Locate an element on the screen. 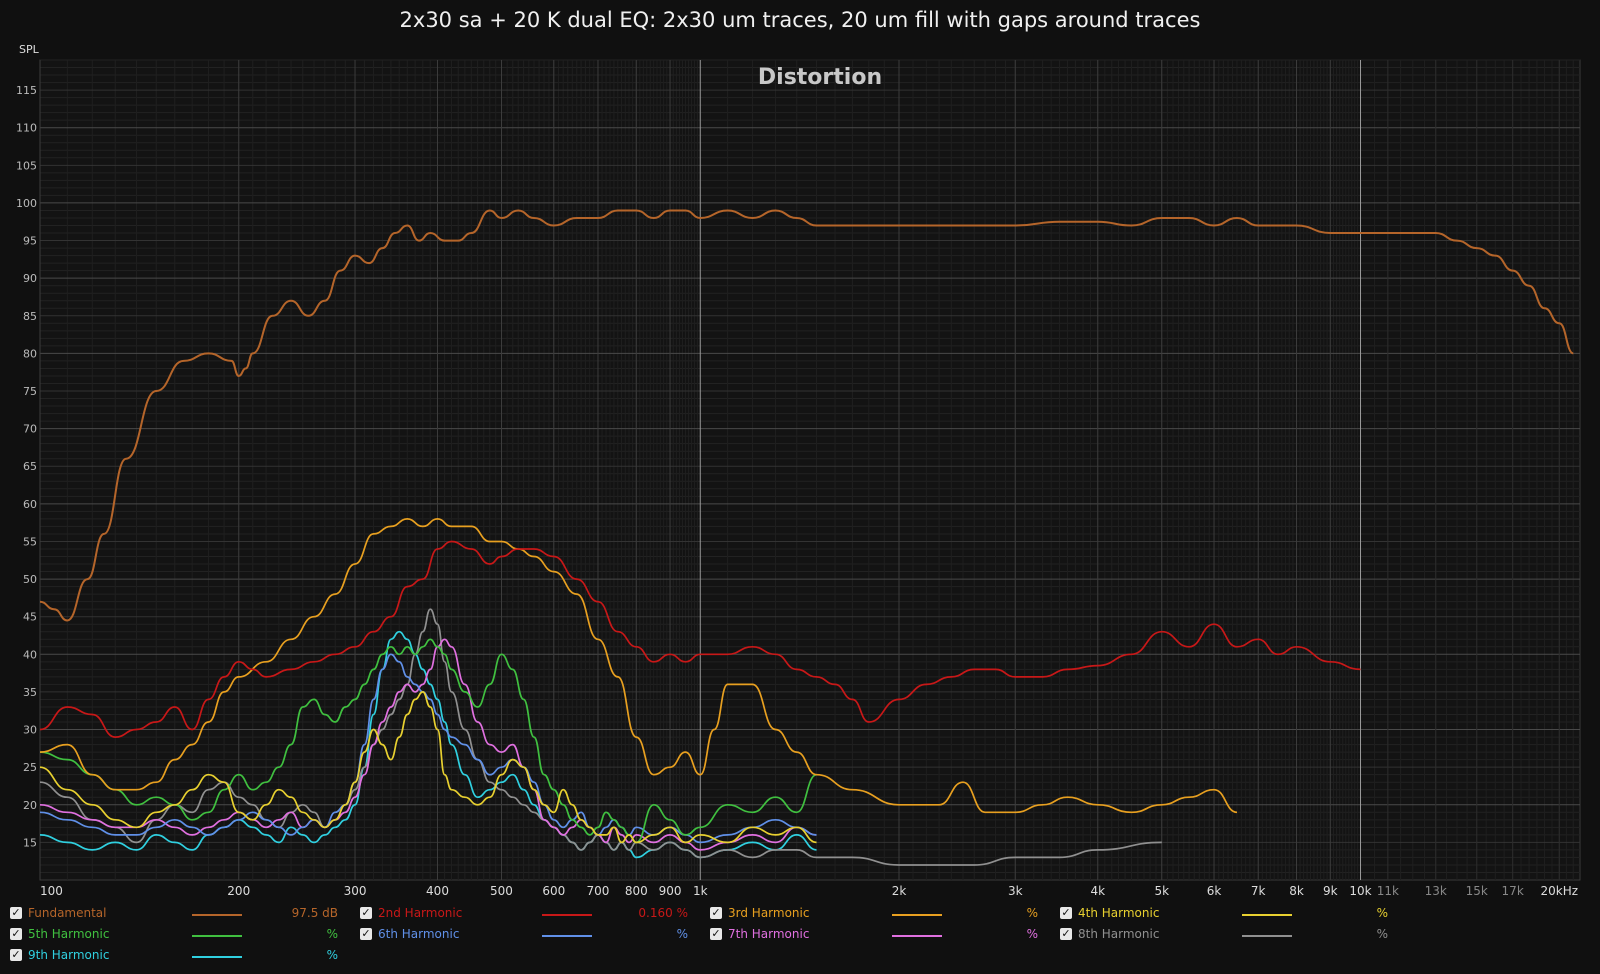  y-tick-label: 100 is located at coordinates (26, 203).